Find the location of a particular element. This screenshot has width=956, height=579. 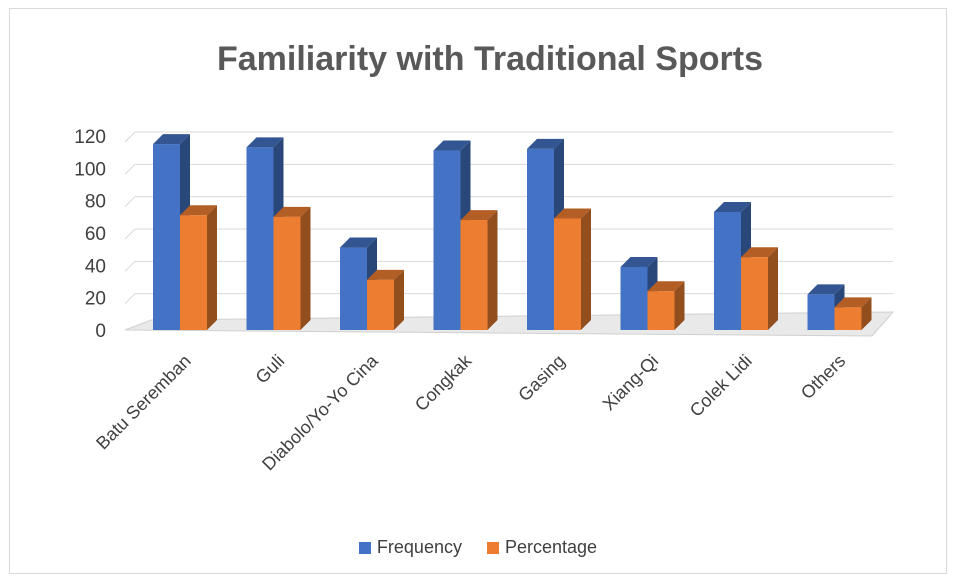

y-tick-label: 100 is located at coordinates (90, 169).